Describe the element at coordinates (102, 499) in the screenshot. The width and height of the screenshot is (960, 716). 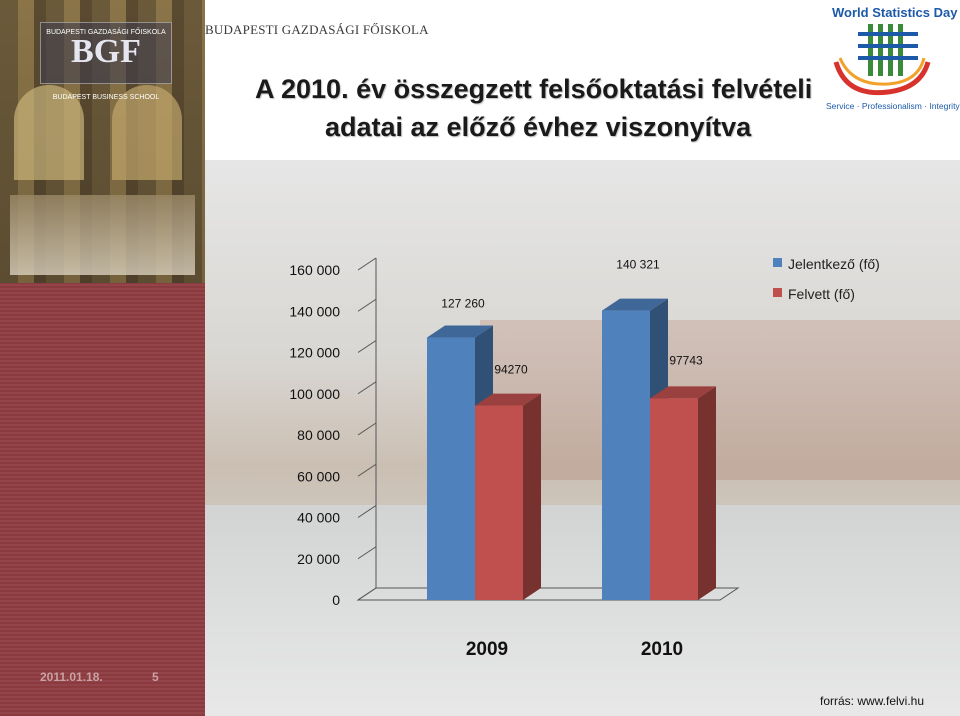
I see `left-decorative-strip` at that location.